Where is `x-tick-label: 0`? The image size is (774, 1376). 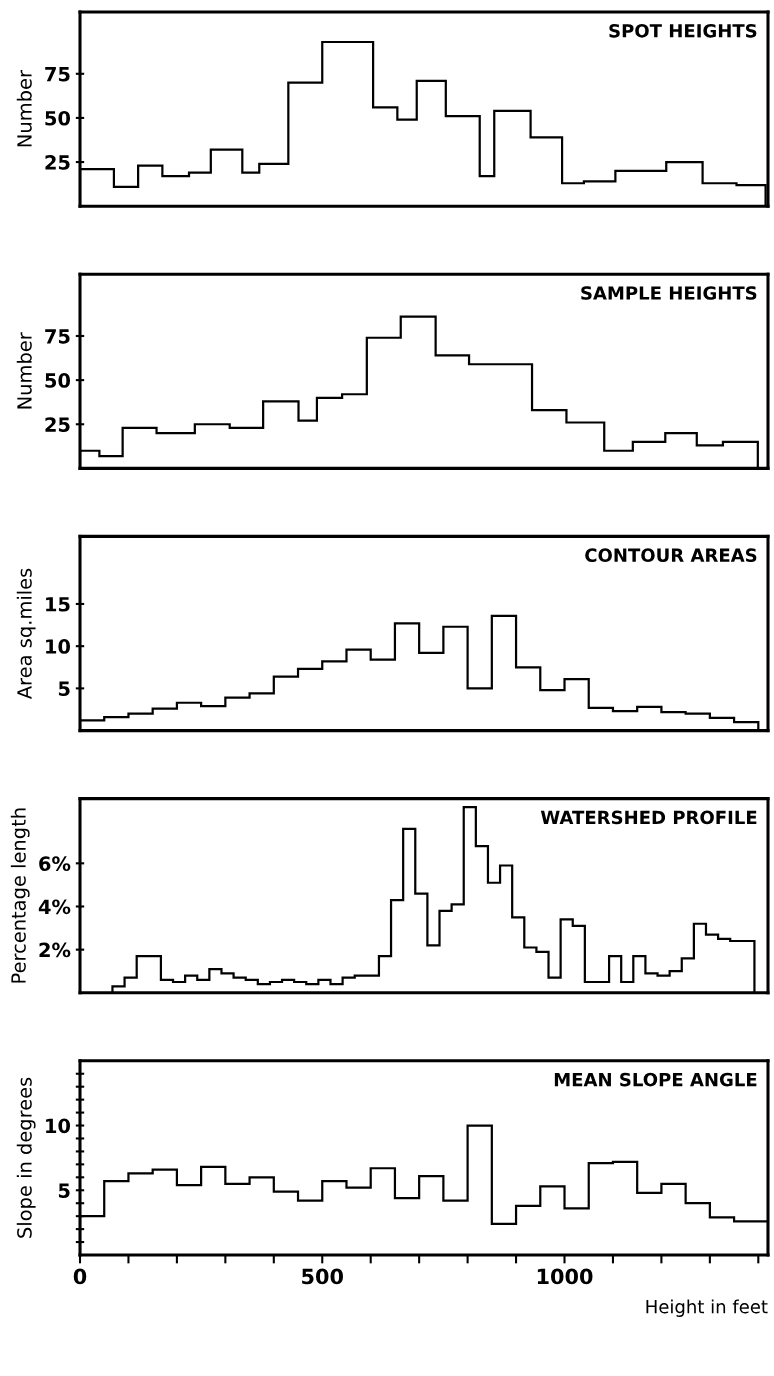 x-tick-label: 0 is located at coordinates (80, 1276).